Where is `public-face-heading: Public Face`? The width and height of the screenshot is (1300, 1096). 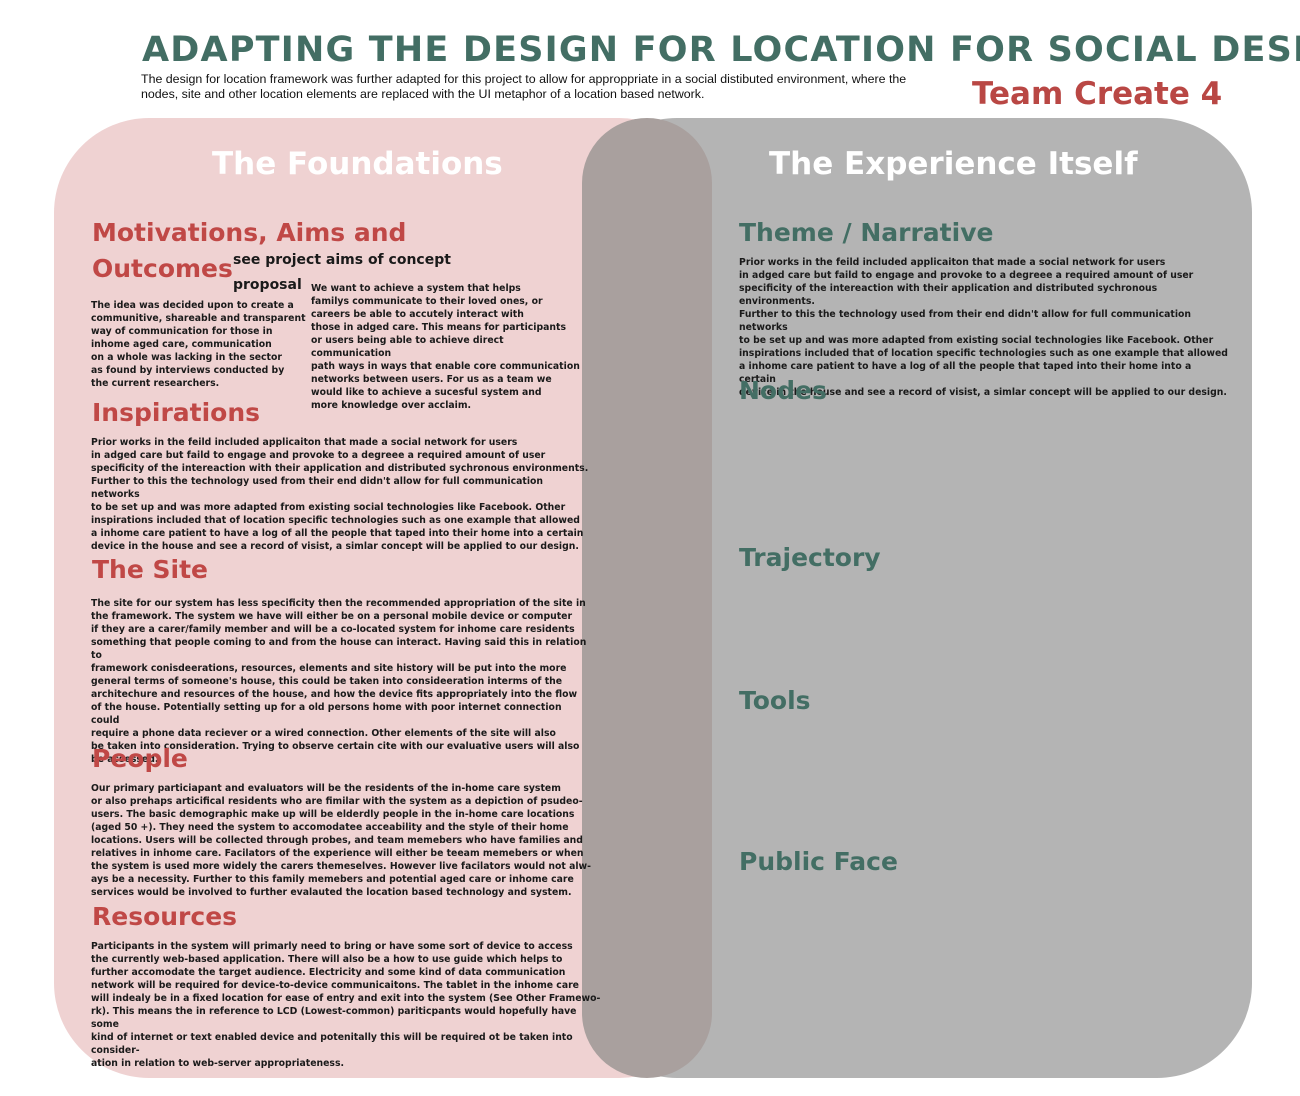 public-face-heading: Public Face is located at coordinates (818, 861).